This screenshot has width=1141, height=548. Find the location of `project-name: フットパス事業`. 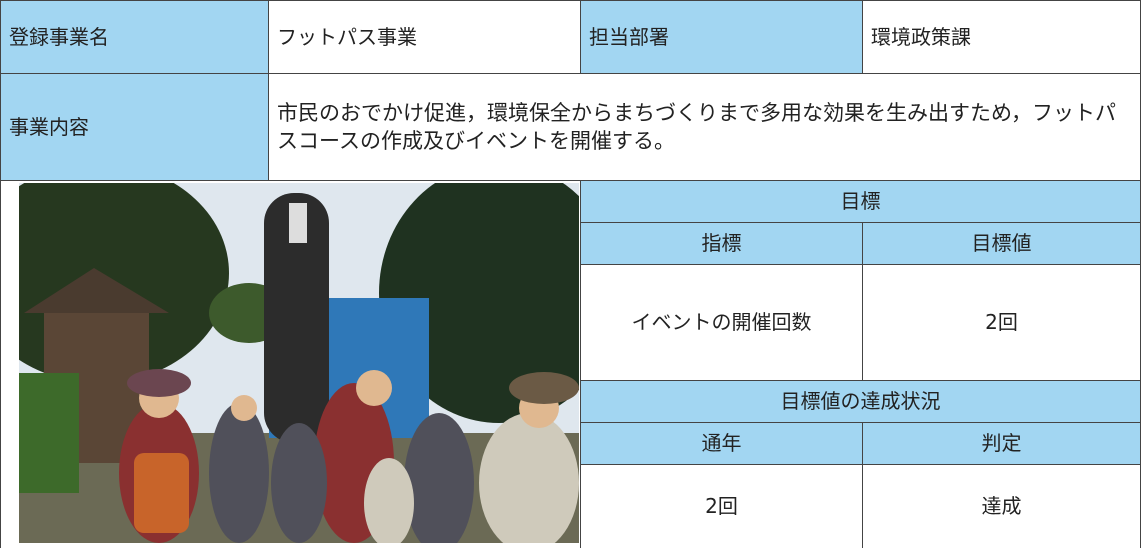

project-name: フットパス事業 is located at coordinates (424, 37).